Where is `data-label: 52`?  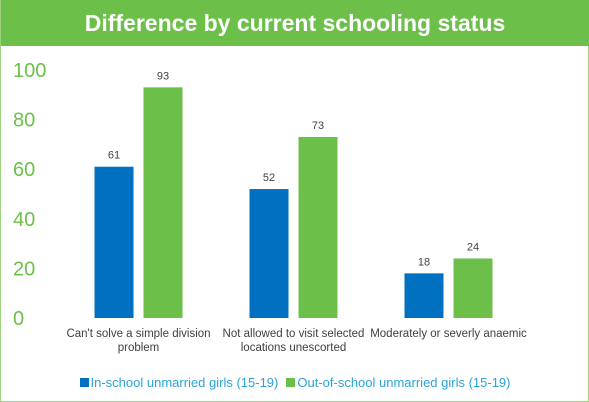 data-label: 52 is located at coordinates (269, 178).